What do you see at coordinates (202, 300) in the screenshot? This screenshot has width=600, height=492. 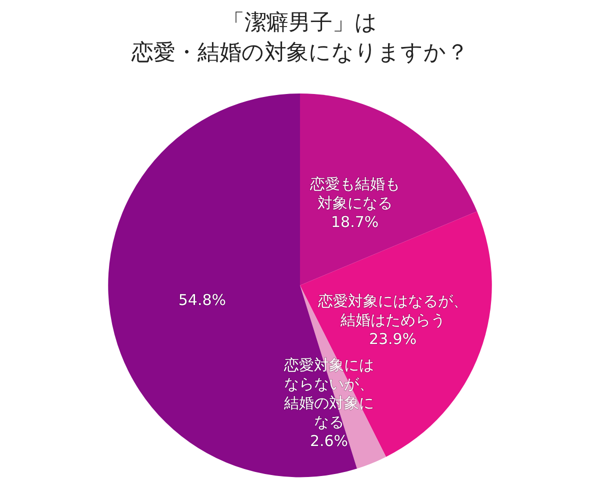 I see `data-label: 54.8%` at bounding box center [202, 300].